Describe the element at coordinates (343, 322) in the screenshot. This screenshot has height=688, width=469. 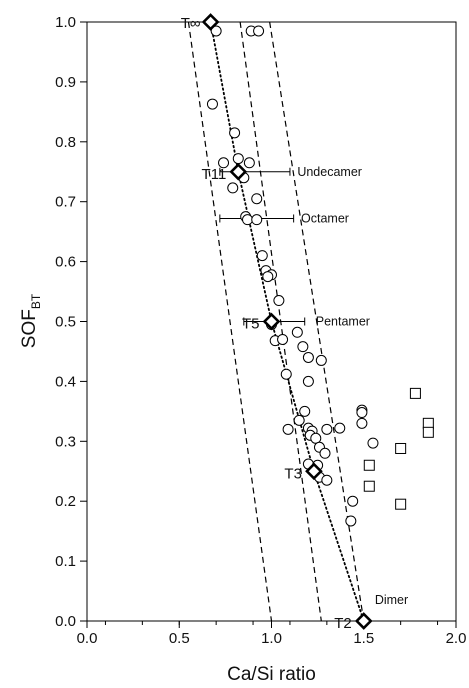
I see `annotation-pentamer: Pentamer` at that location.